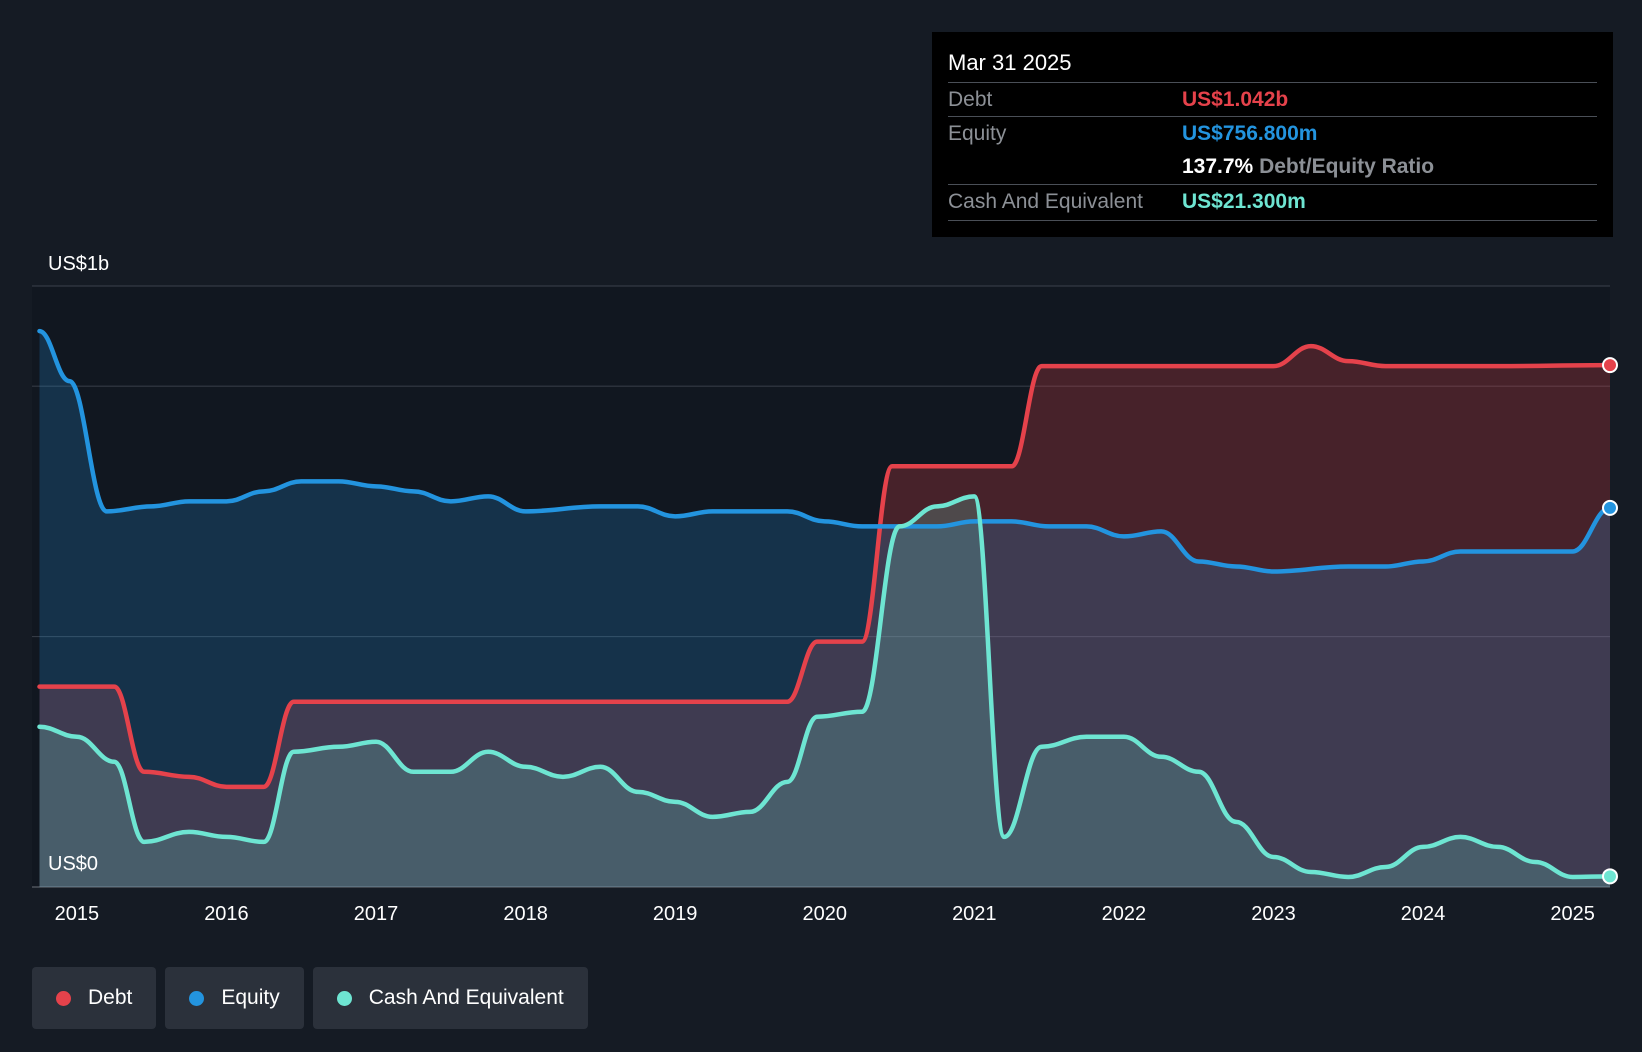 The height and width of the screenshot is (1052, 1642). Describe the element at coordinates (974, 914) in the screenshot. I see `x-tick-label: 2021` at that location.